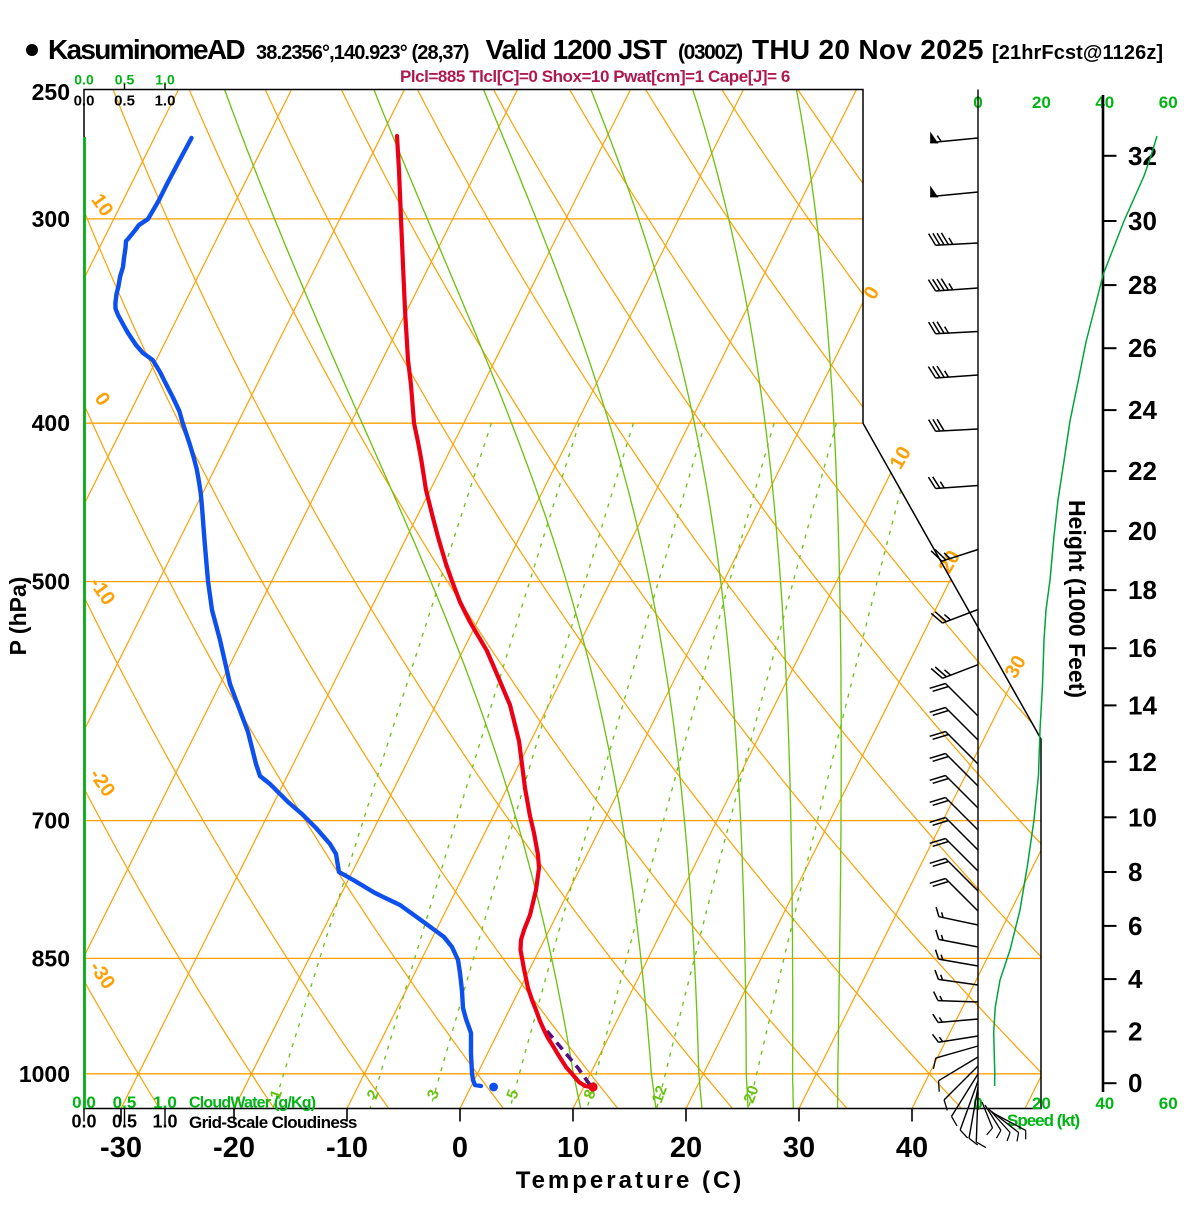  What do you see at coordinates (1135, 1032) in the screenshot?
I see `svg-text: 2` at bounding box center [1135, 1032].